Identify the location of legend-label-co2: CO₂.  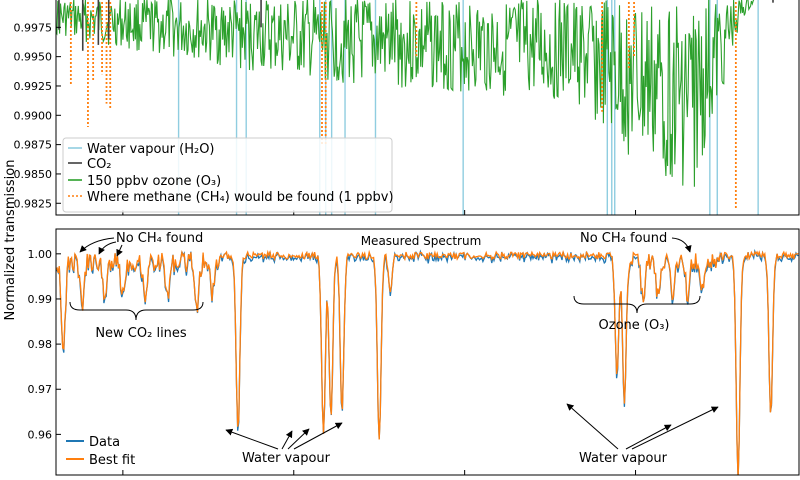
(99, 164).